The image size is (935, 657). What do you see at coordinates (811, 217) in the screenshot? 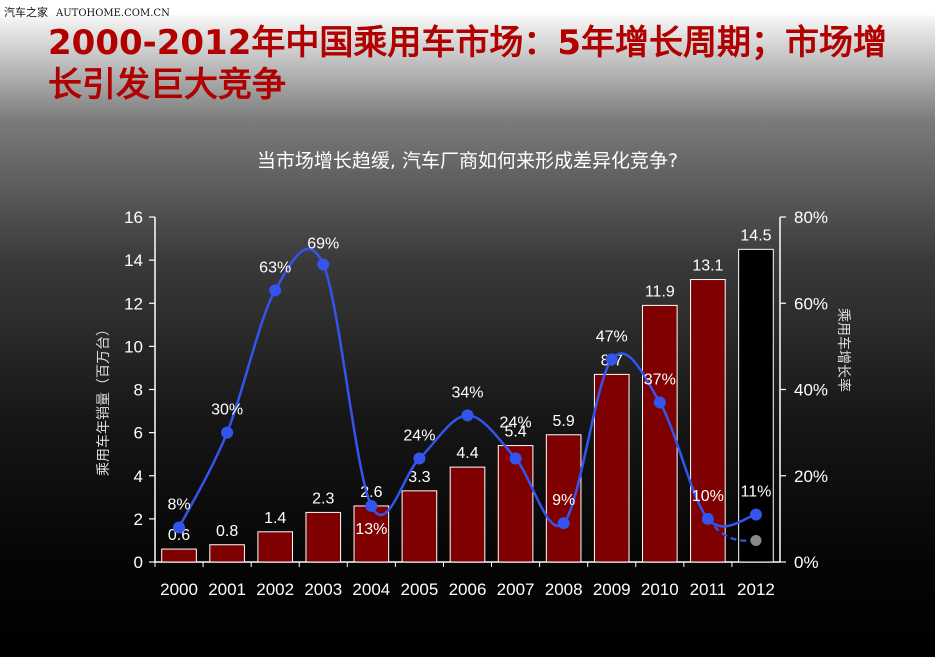
I see `y2-tick-label: 80%` at bounding box center [811, 217].